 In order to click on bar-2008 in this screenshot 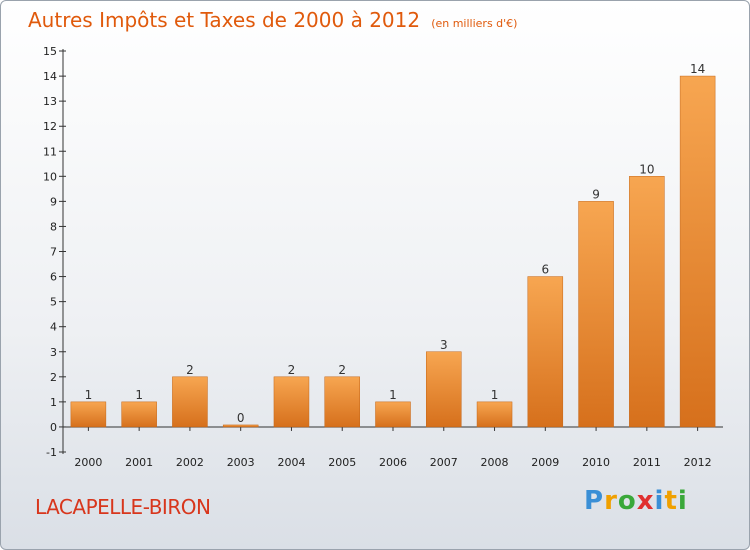, I will do `click(494, 414)`.